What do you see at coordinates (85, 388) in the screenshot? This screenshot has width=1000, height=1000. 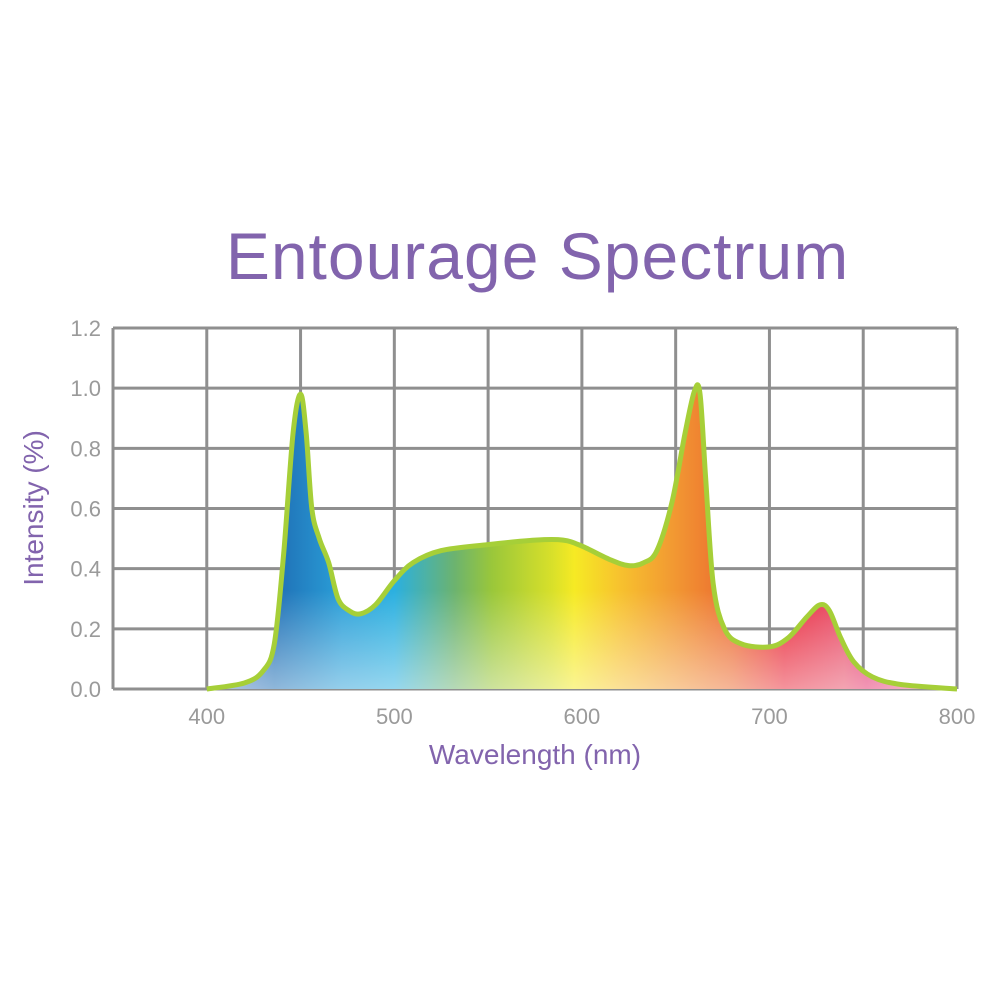 I see `y-tick-label: 1.0` at bounding box center [85, 388].